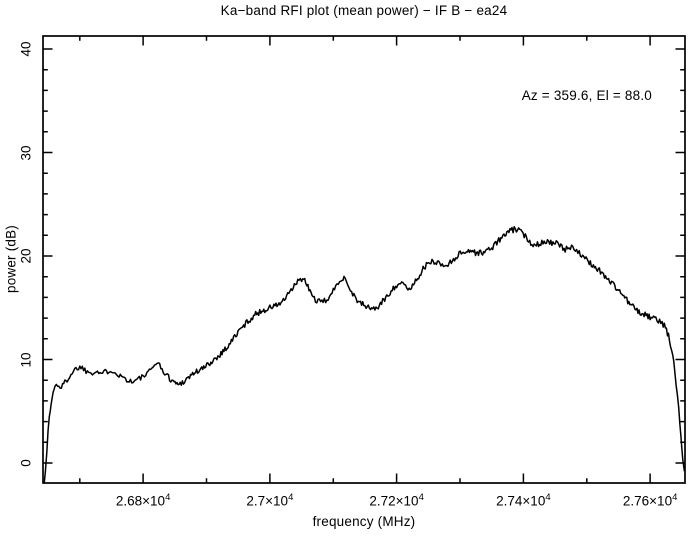 This screenshot has width=688, height=539. Describe the element at coordinates (26, 49) in the screenshot. I see `y-tick-label: 40` at that location.